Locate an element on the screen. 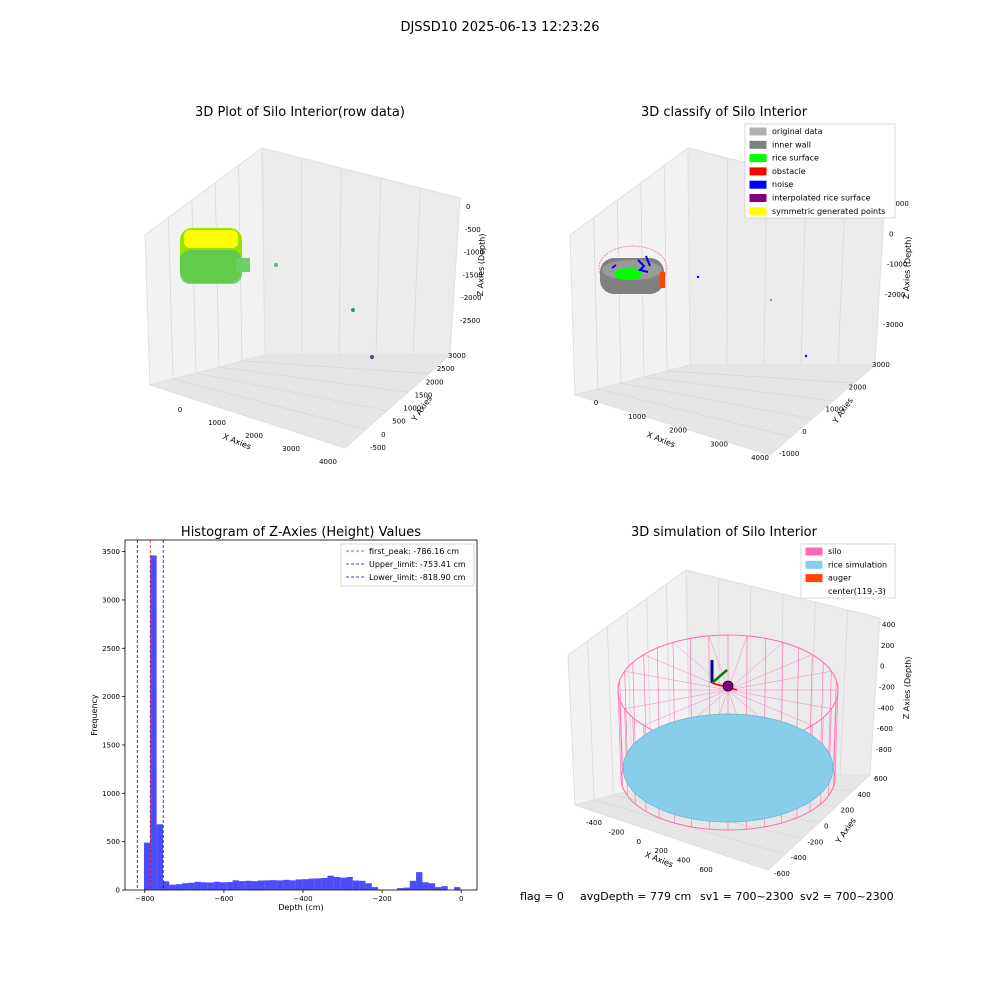  plot1-y-ticks: -500 0 500 1000 1500 2000 2500 3000 is located at coordinates (418, 402).